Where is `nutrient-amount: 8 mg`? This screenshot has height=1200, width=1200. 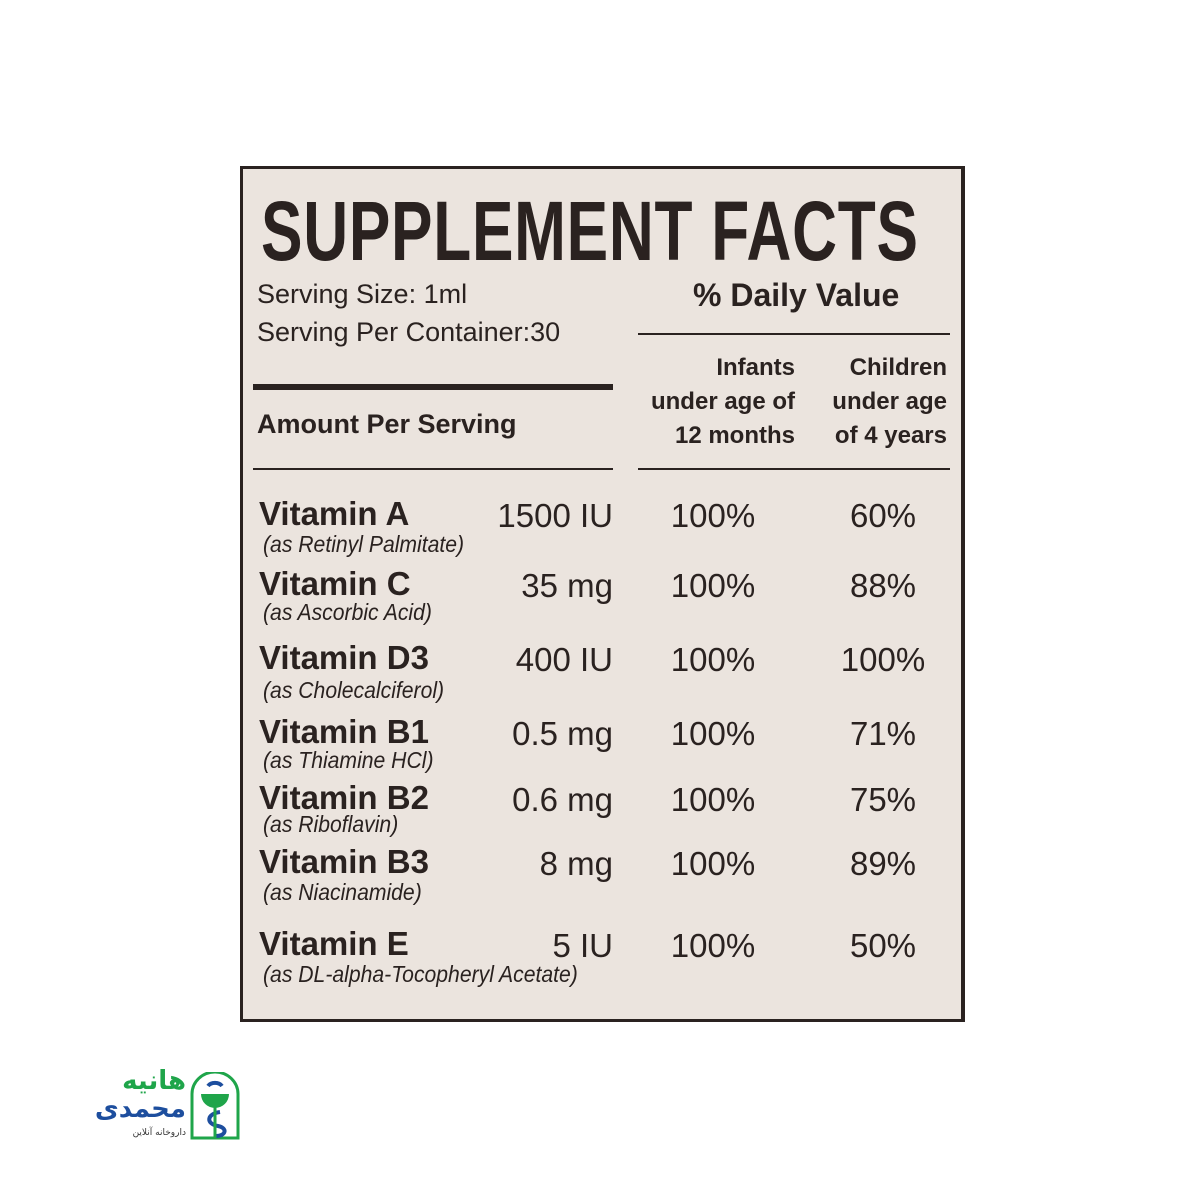
nutrient-amount: 8 mg is located at coordinates (576, 863).